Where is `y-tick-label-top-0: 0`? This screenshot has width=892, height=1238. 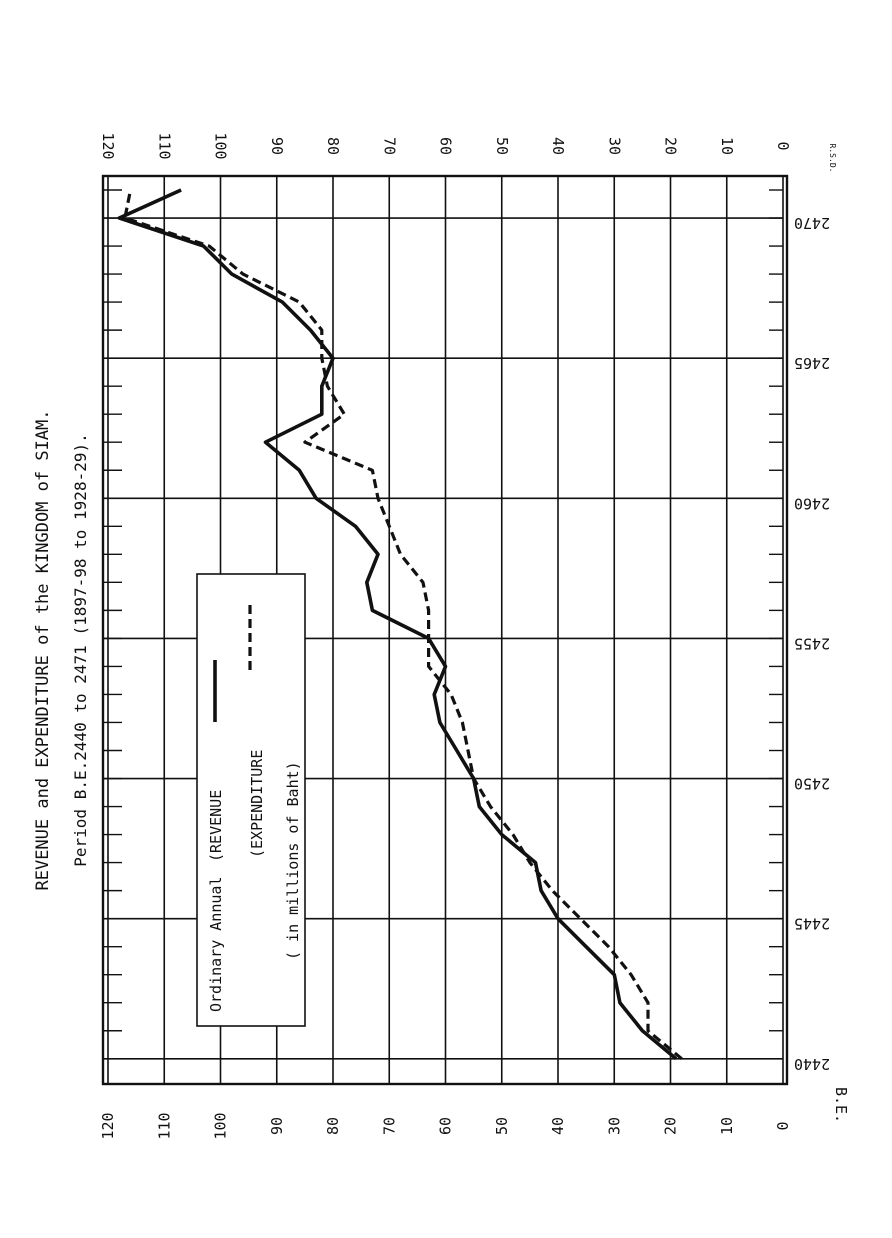 y-tick-label-top-0: 0 is located at coordinates (783, 145).